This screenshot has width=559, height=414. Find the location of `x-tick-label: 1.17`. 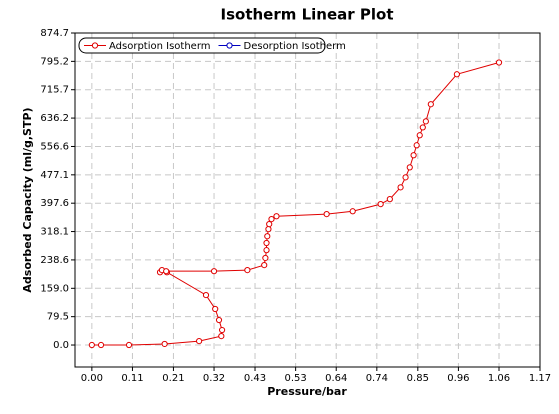

x-tick-label: 1.17 is located at coordinates (540, 378).